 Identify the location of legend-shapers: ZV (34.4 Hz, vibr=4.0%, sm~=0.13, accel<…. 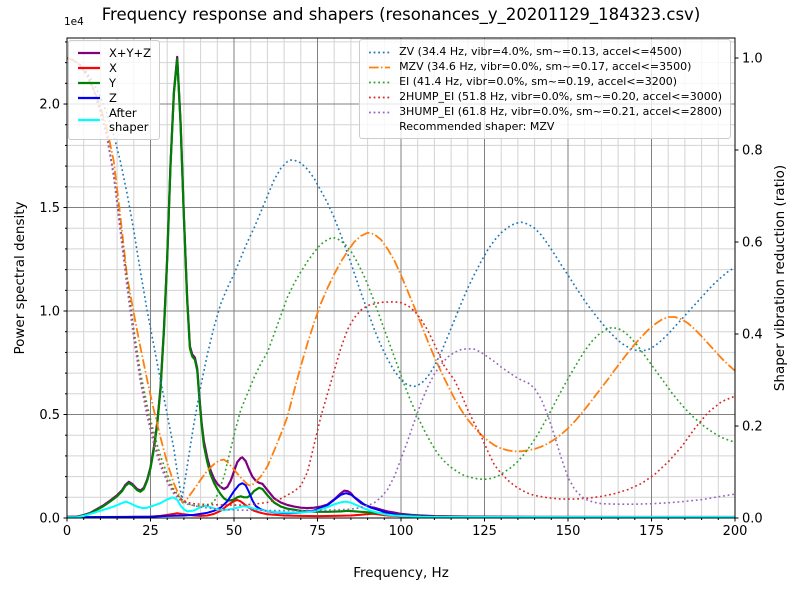
(545, 89).